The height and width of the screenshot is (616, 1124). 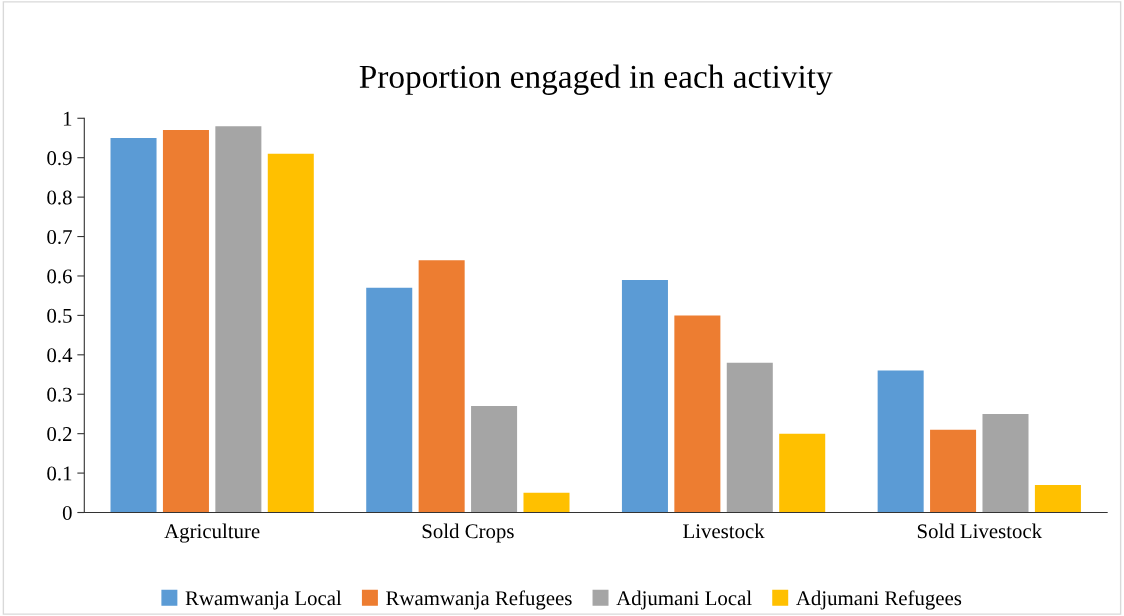 I want to click on legend-label: Adjumani Local, so click(x=684, y=600).